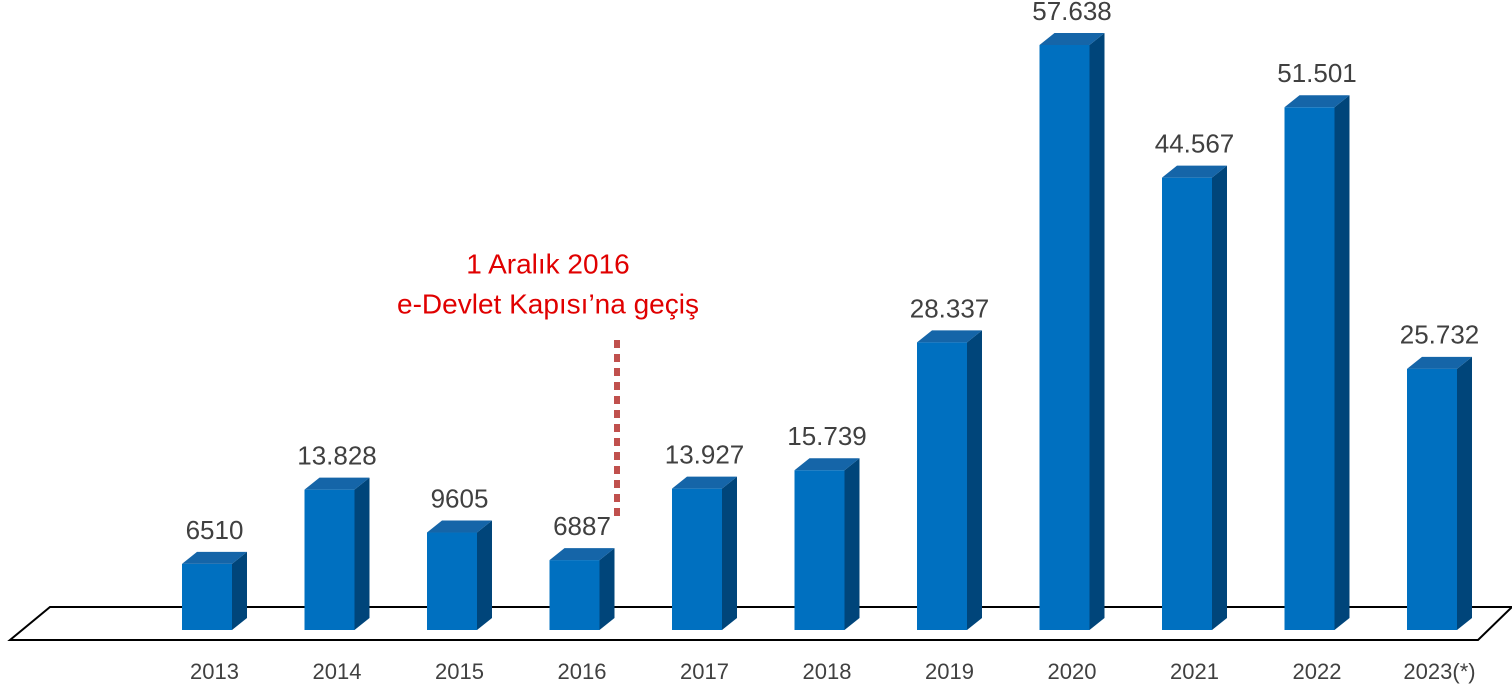  What do you see at coordinates (337, 671) in the screenshot?
I see `x-tick-label: 2014` at bounding box center [337, 671].